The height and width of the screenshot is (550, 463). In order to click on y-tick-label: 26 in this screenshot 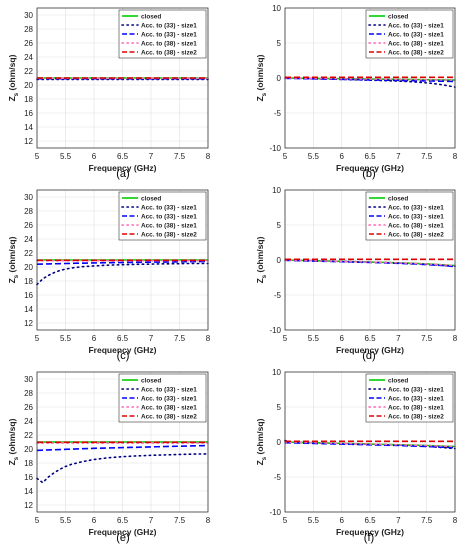, I will do `click(28, 225)`.